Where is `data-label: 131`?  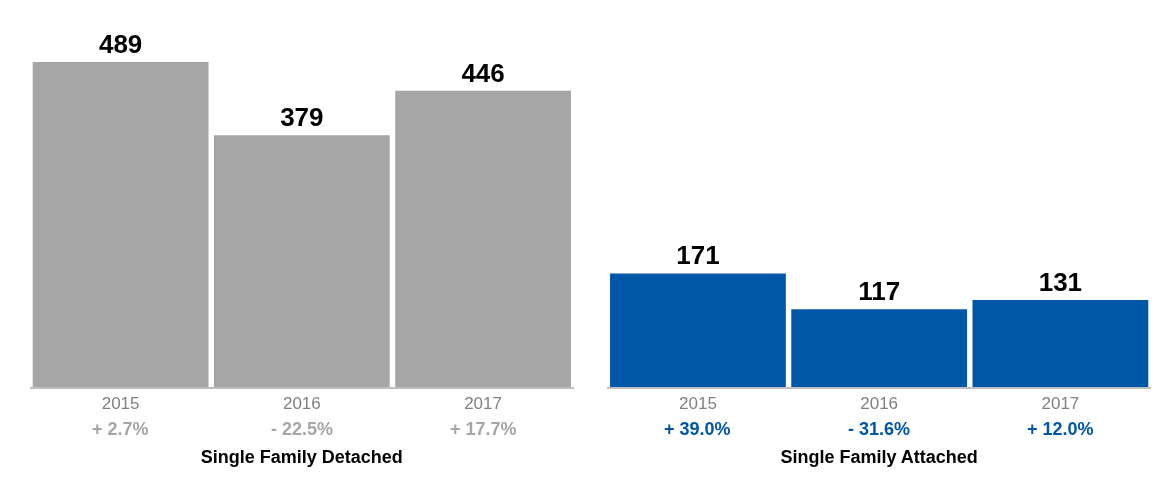
data-label: 131 is located at coordinates (1060, 281).